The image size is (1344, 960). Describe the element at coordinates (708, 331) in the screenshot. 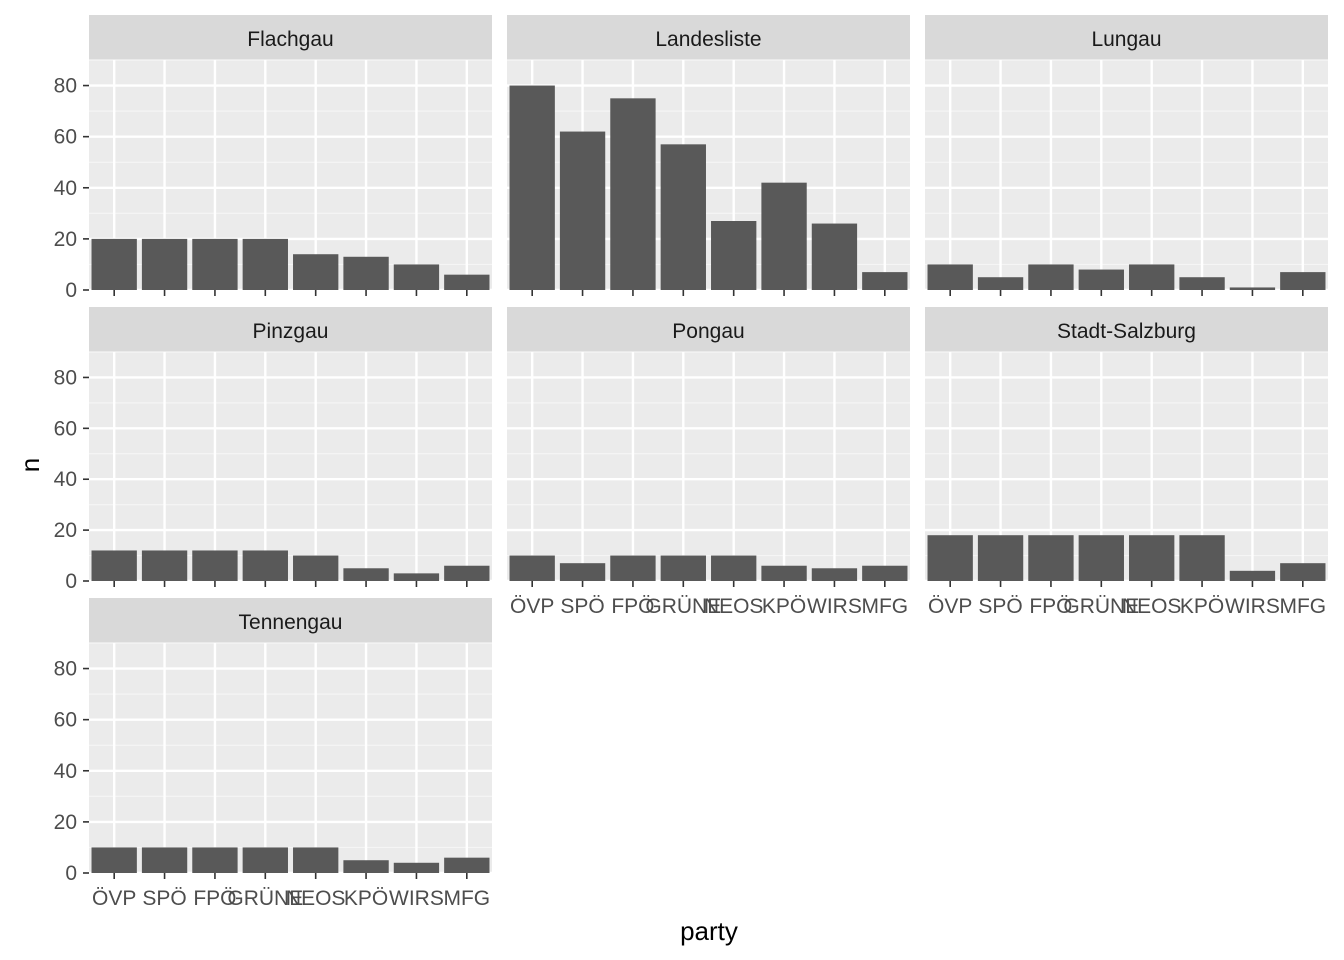

I see `facet-strip-label: Pongau` at that location.